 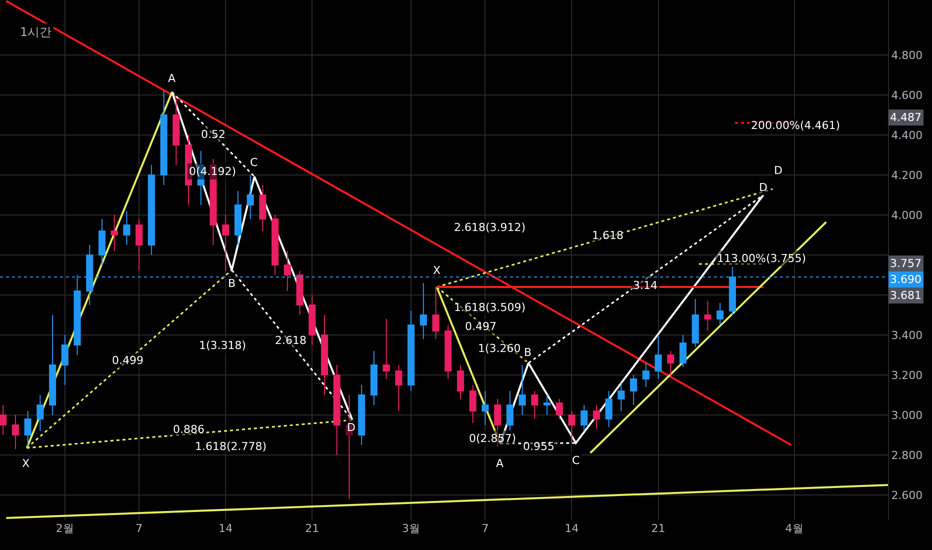 I want to click on annotation: 200.00%(4.461), so click(x=795, y=125).